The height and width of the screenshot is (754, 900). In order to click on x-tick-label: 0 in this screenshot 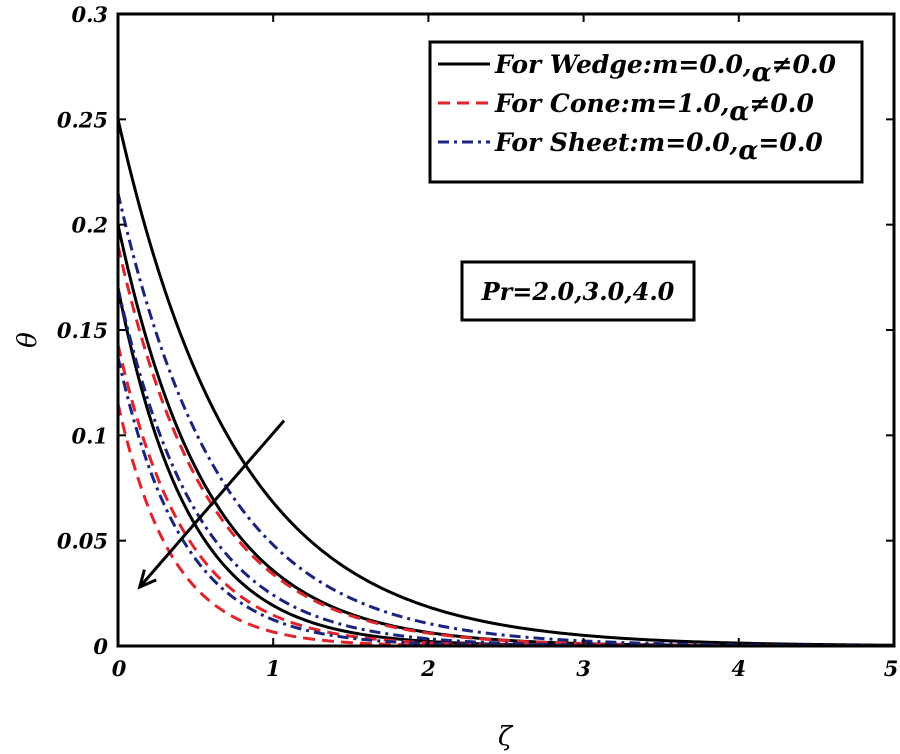, I will do `click(119, 668)`.